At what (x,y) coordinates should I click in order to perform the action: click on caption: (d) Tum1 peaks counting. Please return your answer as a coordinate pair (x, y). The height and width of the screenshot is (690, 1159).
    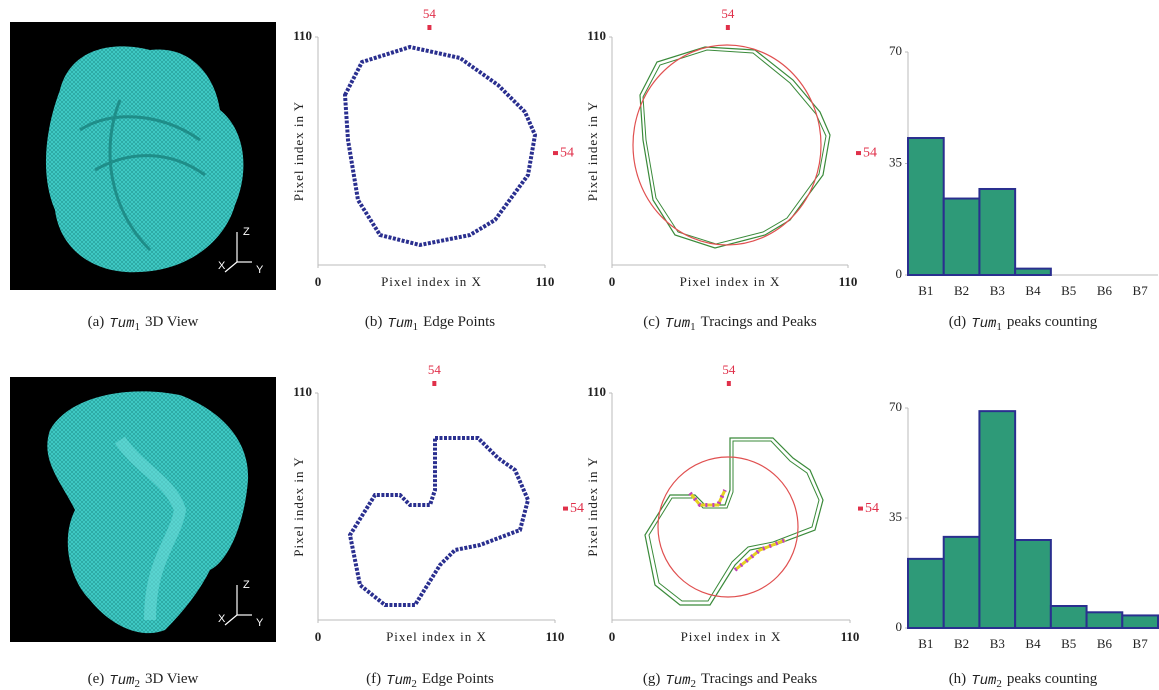
    Looking at the image, I should click on (1023, 323).